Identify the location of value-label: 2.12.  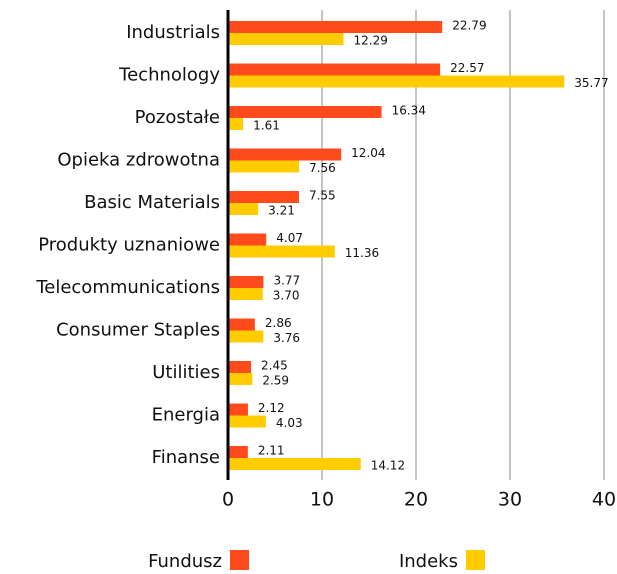
(271, 408).